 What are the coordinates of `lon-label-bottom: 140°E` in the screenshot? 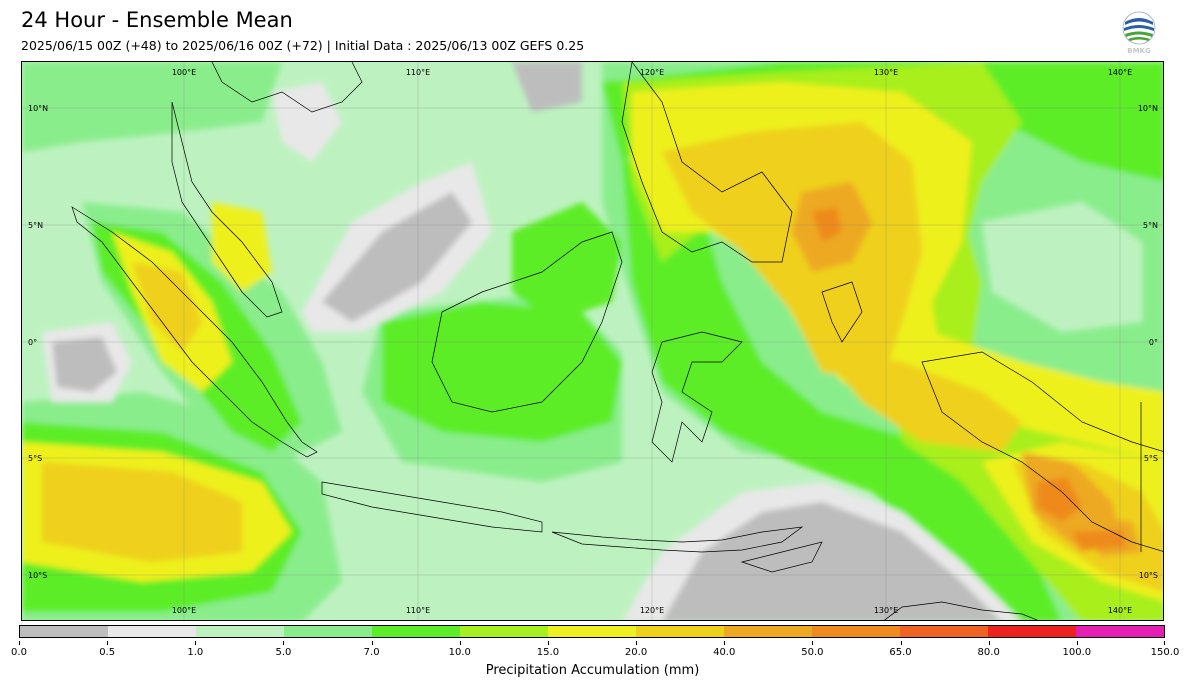 It's located at (1120, 610).